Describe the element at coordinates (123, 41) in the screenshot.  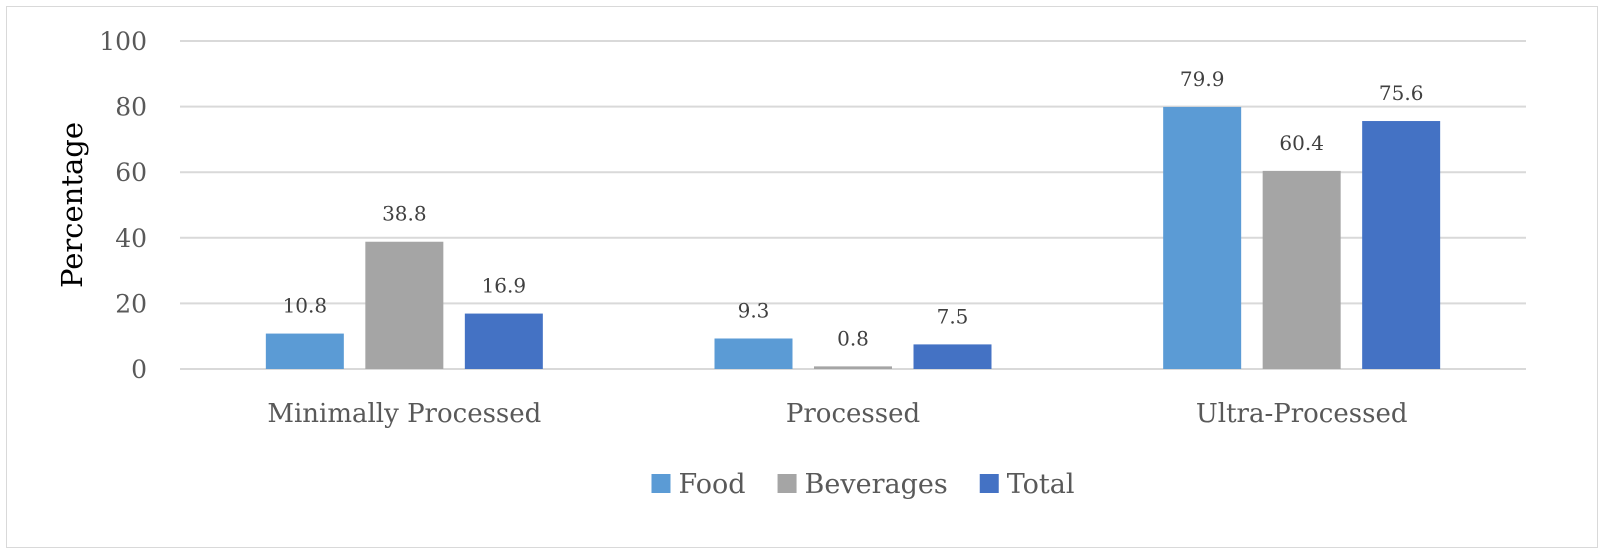
I see `y-tick-label: 100` at that location.